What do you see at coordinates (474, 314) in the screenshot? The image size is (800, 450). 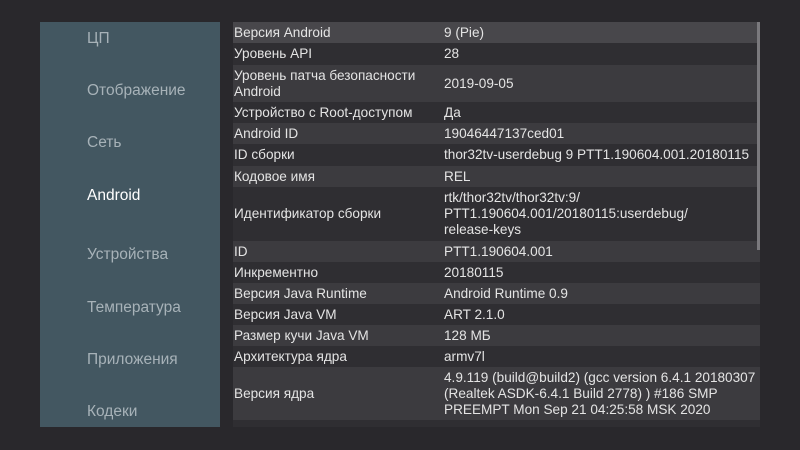 I see `row-value: ART 2.1.0` at bounding box center [474, 314].